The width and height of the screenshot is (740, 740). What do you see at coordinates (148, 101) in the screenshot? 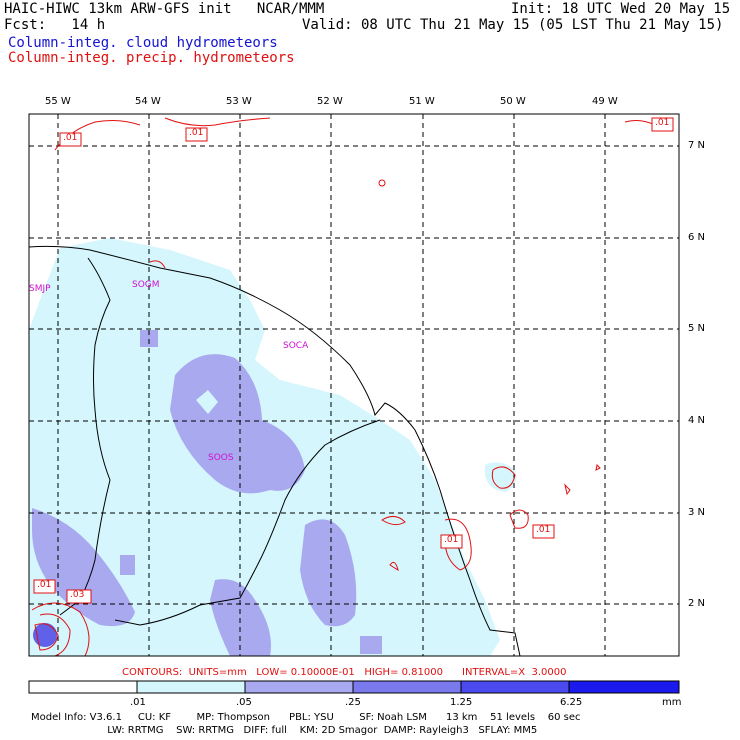
I see `lon-label-54w: 54 W` at bounding box center [148, 101].